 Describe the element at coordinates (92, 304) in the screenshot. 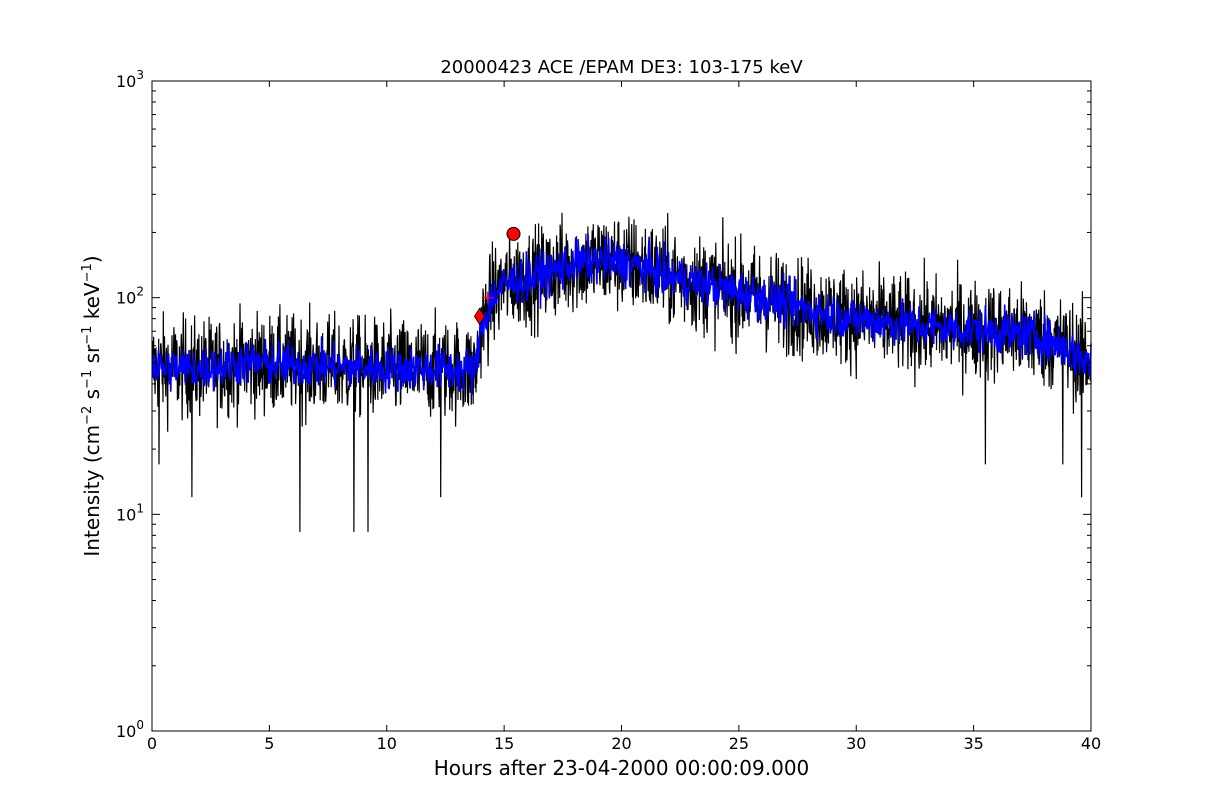

I see `y-label-part: keV` at that location.